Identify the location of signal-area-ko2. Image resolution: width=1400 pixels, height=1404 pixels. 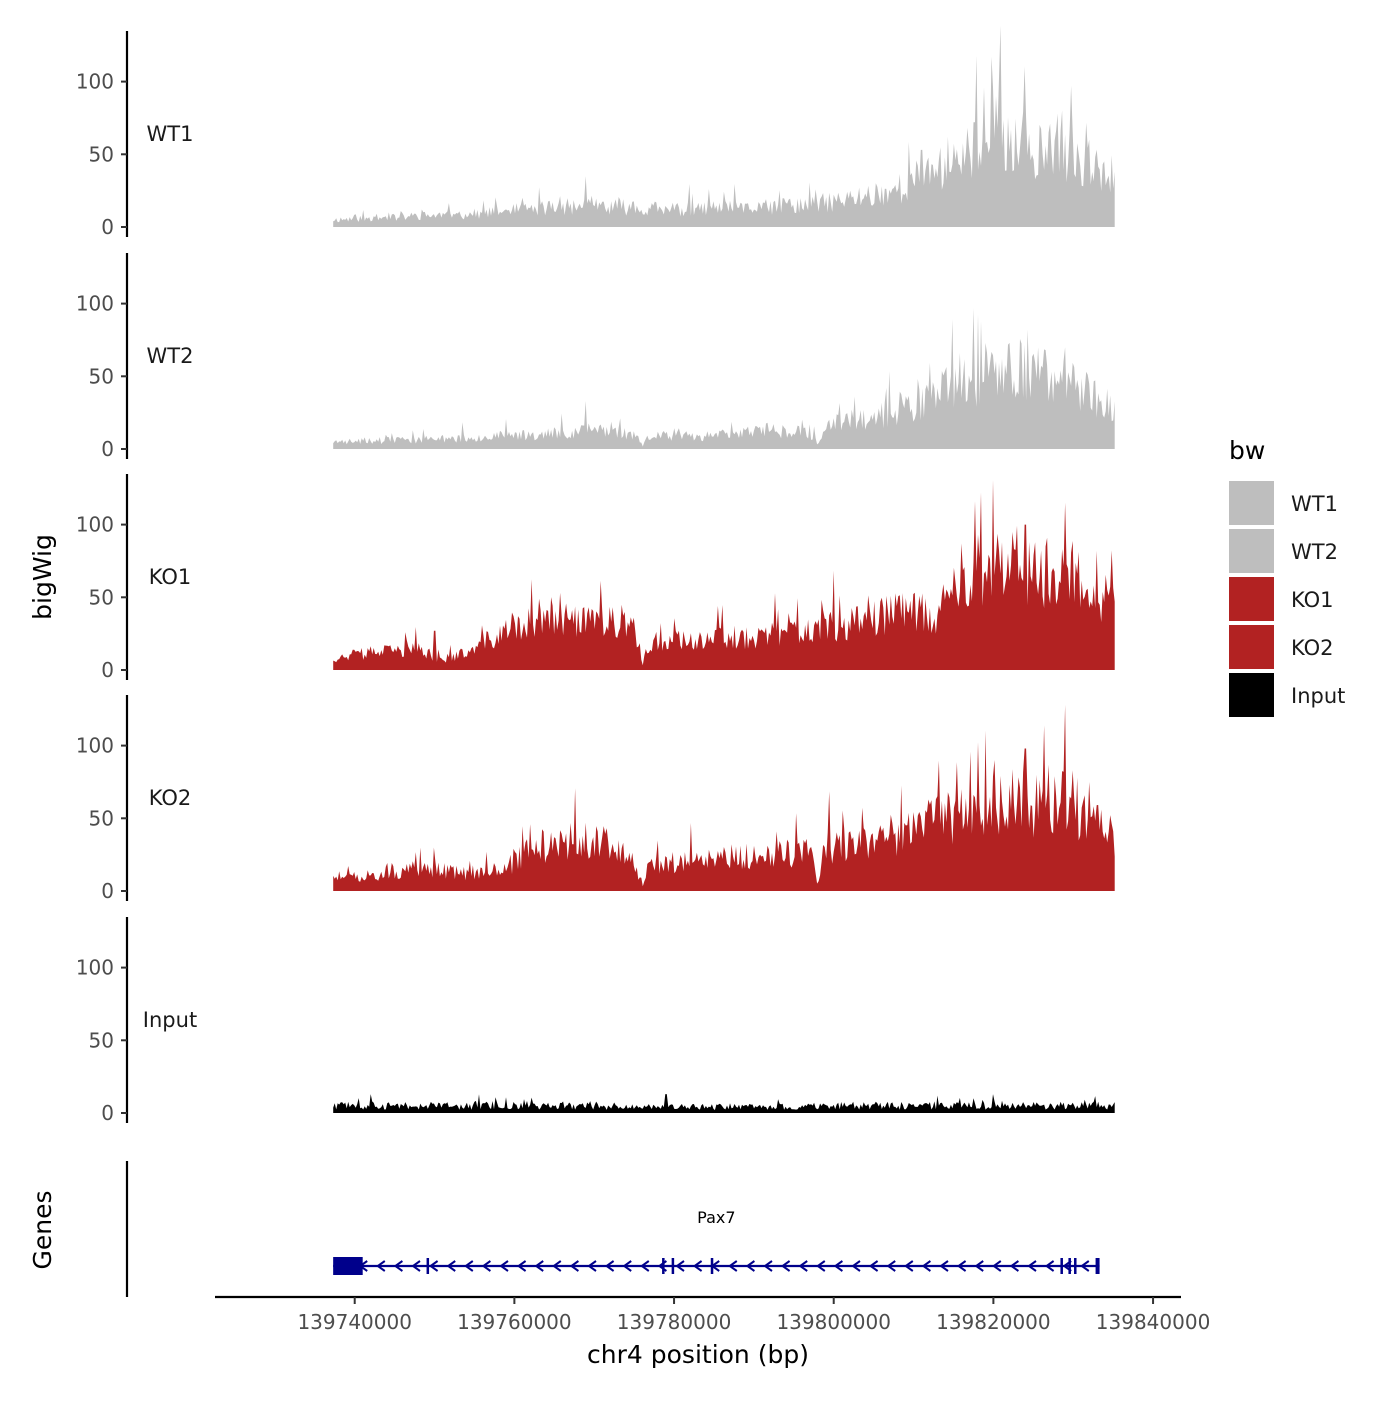
(724, 797).